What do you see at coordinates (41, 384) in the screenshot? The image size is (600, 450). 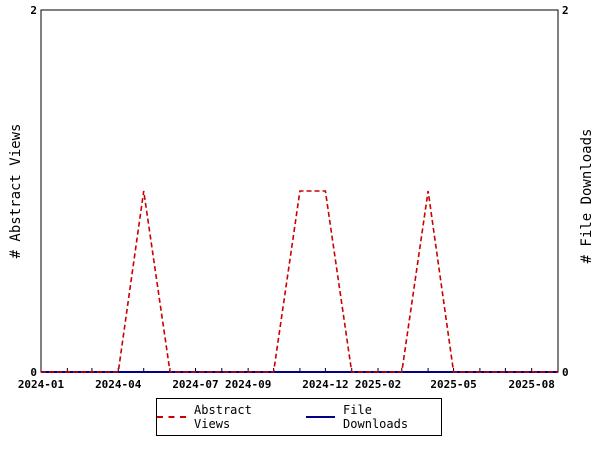 I see `x-tick-label: 2024-01` at bounding box center [41, 384].